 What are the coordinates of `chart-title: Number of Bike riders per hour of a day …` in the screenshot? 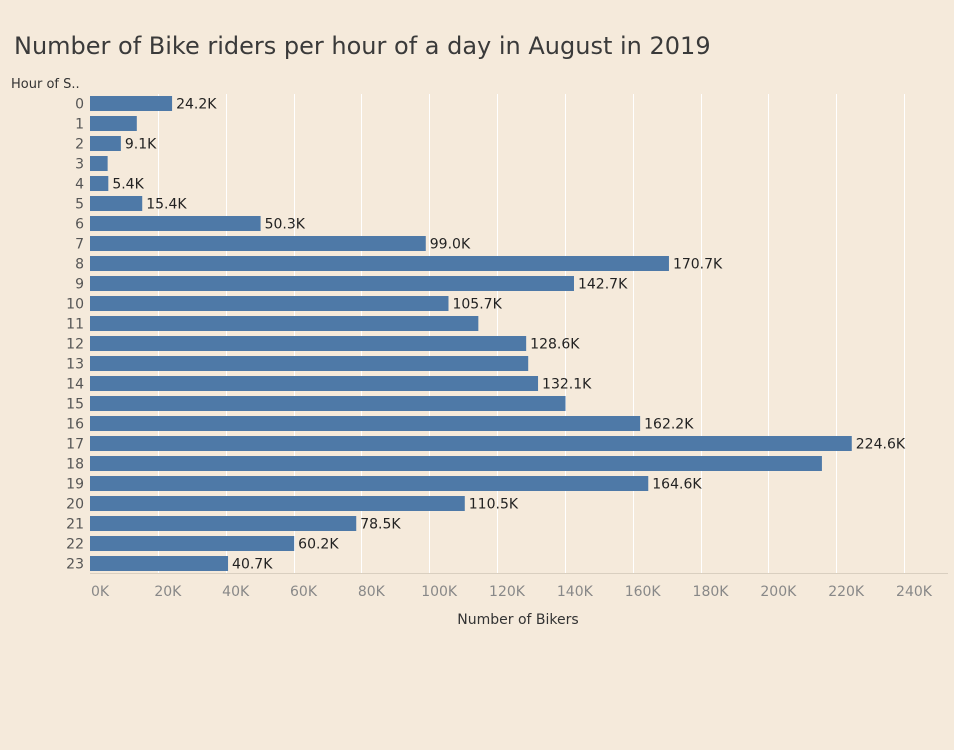 It's located at (362, 46).